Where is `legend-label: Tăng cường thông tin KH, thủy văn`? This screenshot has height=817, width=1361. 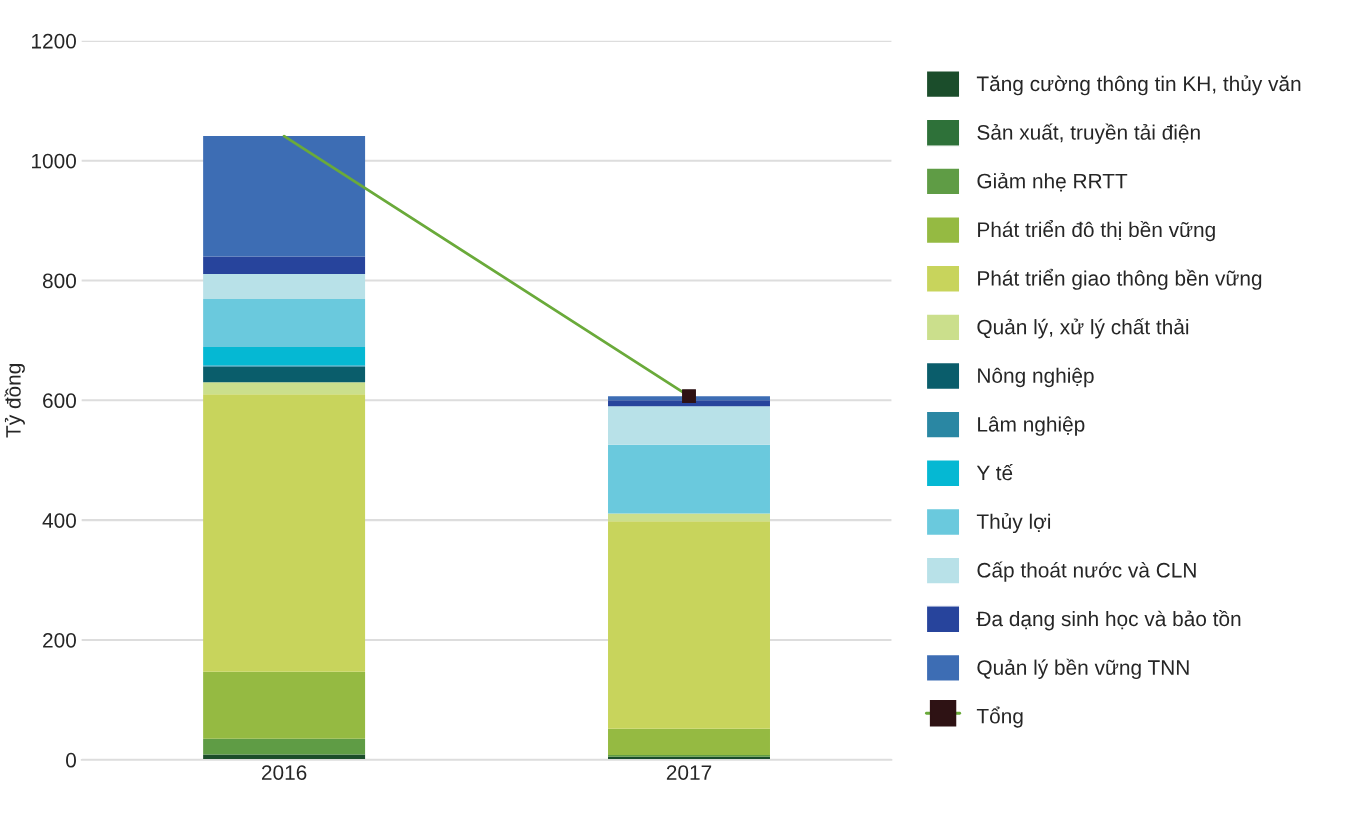 legend-label: Tăng cường thông tin KH, thủy văn is located at coordinates (1138, 85).